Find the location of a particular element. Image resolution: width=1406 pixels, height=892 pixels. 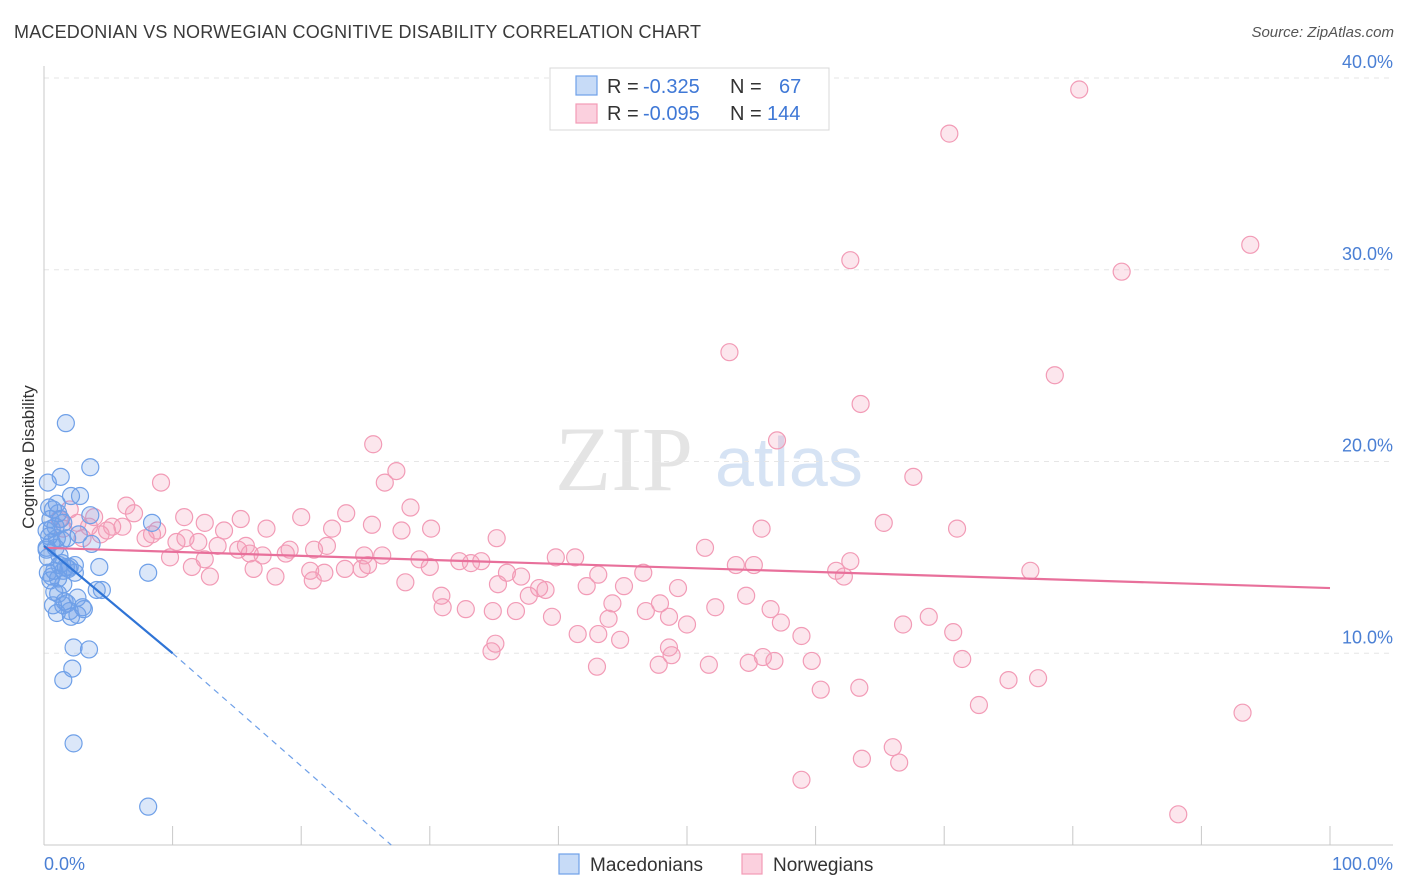

y-tick-label-20: 20.0% is located at coordinates (1367, 446).